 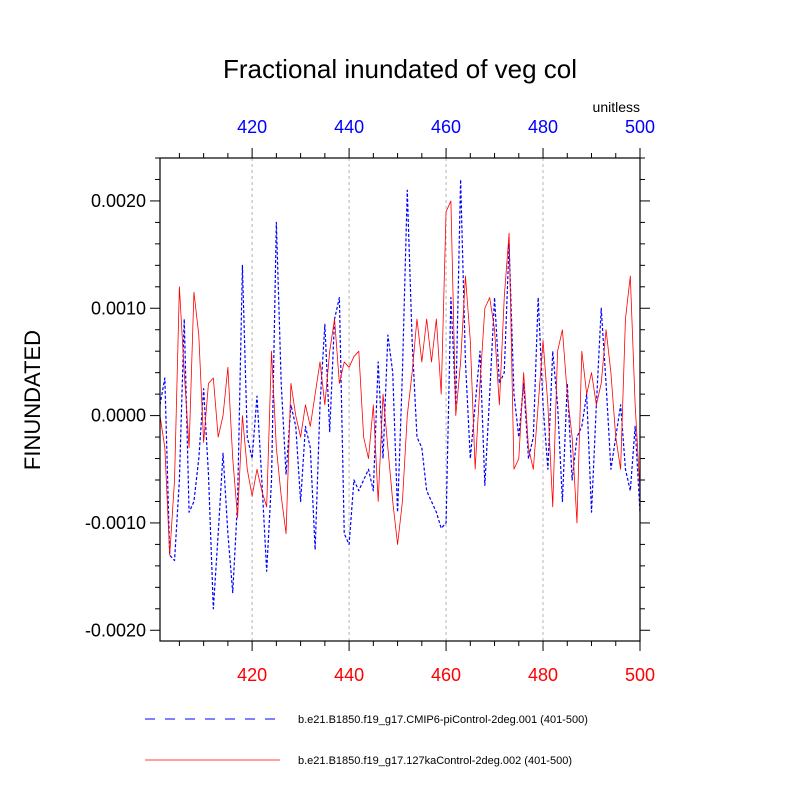 I want to click on x-tick-label-top: 500, so click(x=640, y=127).